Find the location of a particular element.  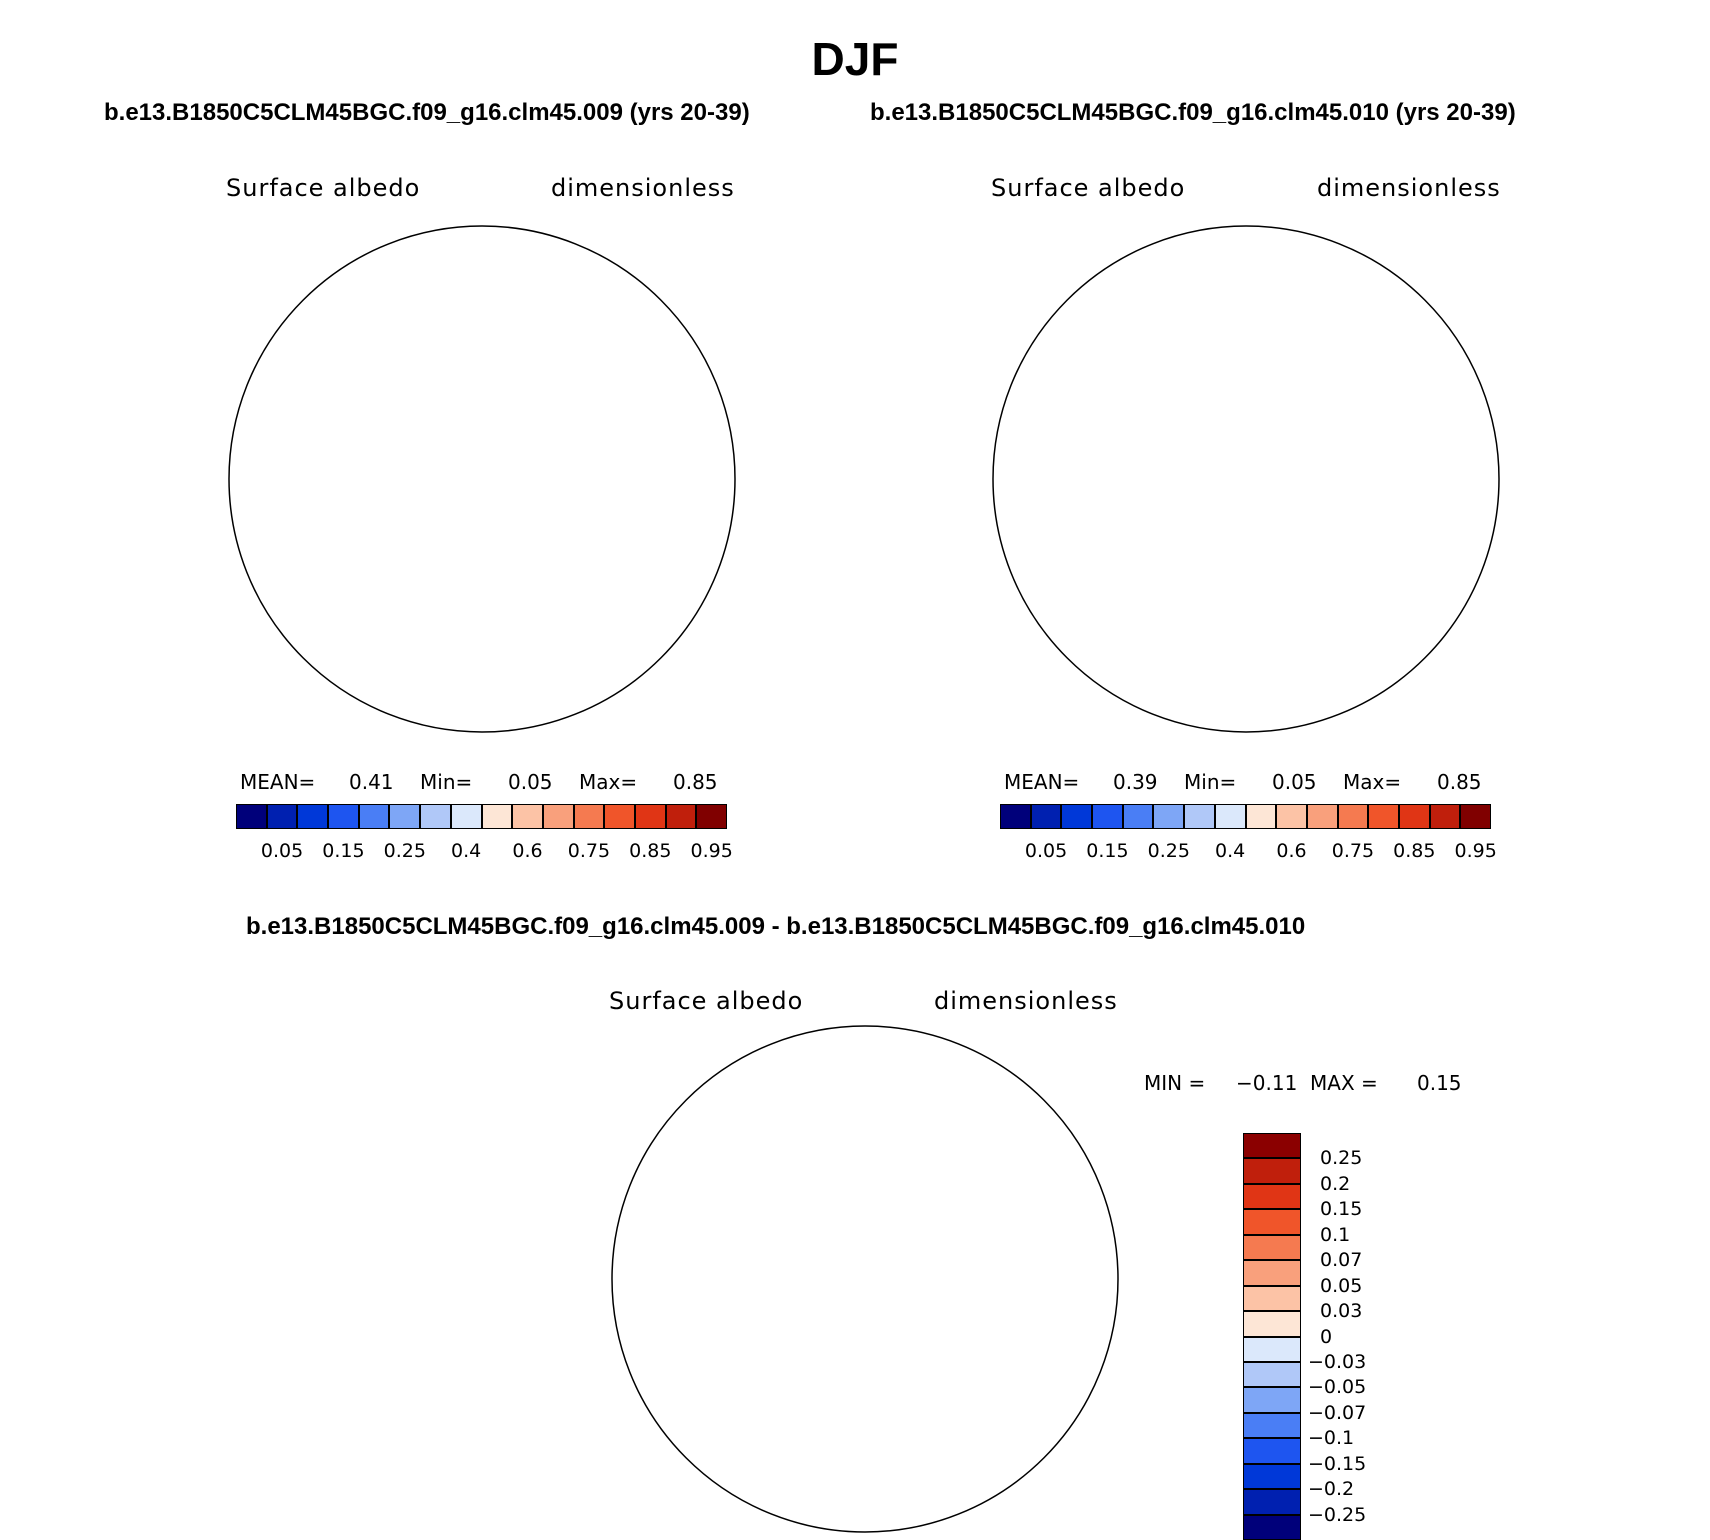

diff-min-value: −0.11 is located at coordinates (1267, 1083).